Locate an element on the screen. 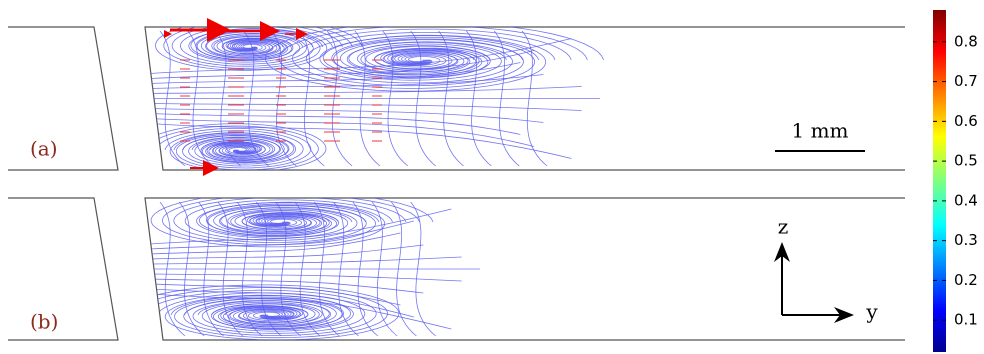 Image resolution: width=984 pixels, height=354 pixels. colorbar is located at coordinates (939, 181).